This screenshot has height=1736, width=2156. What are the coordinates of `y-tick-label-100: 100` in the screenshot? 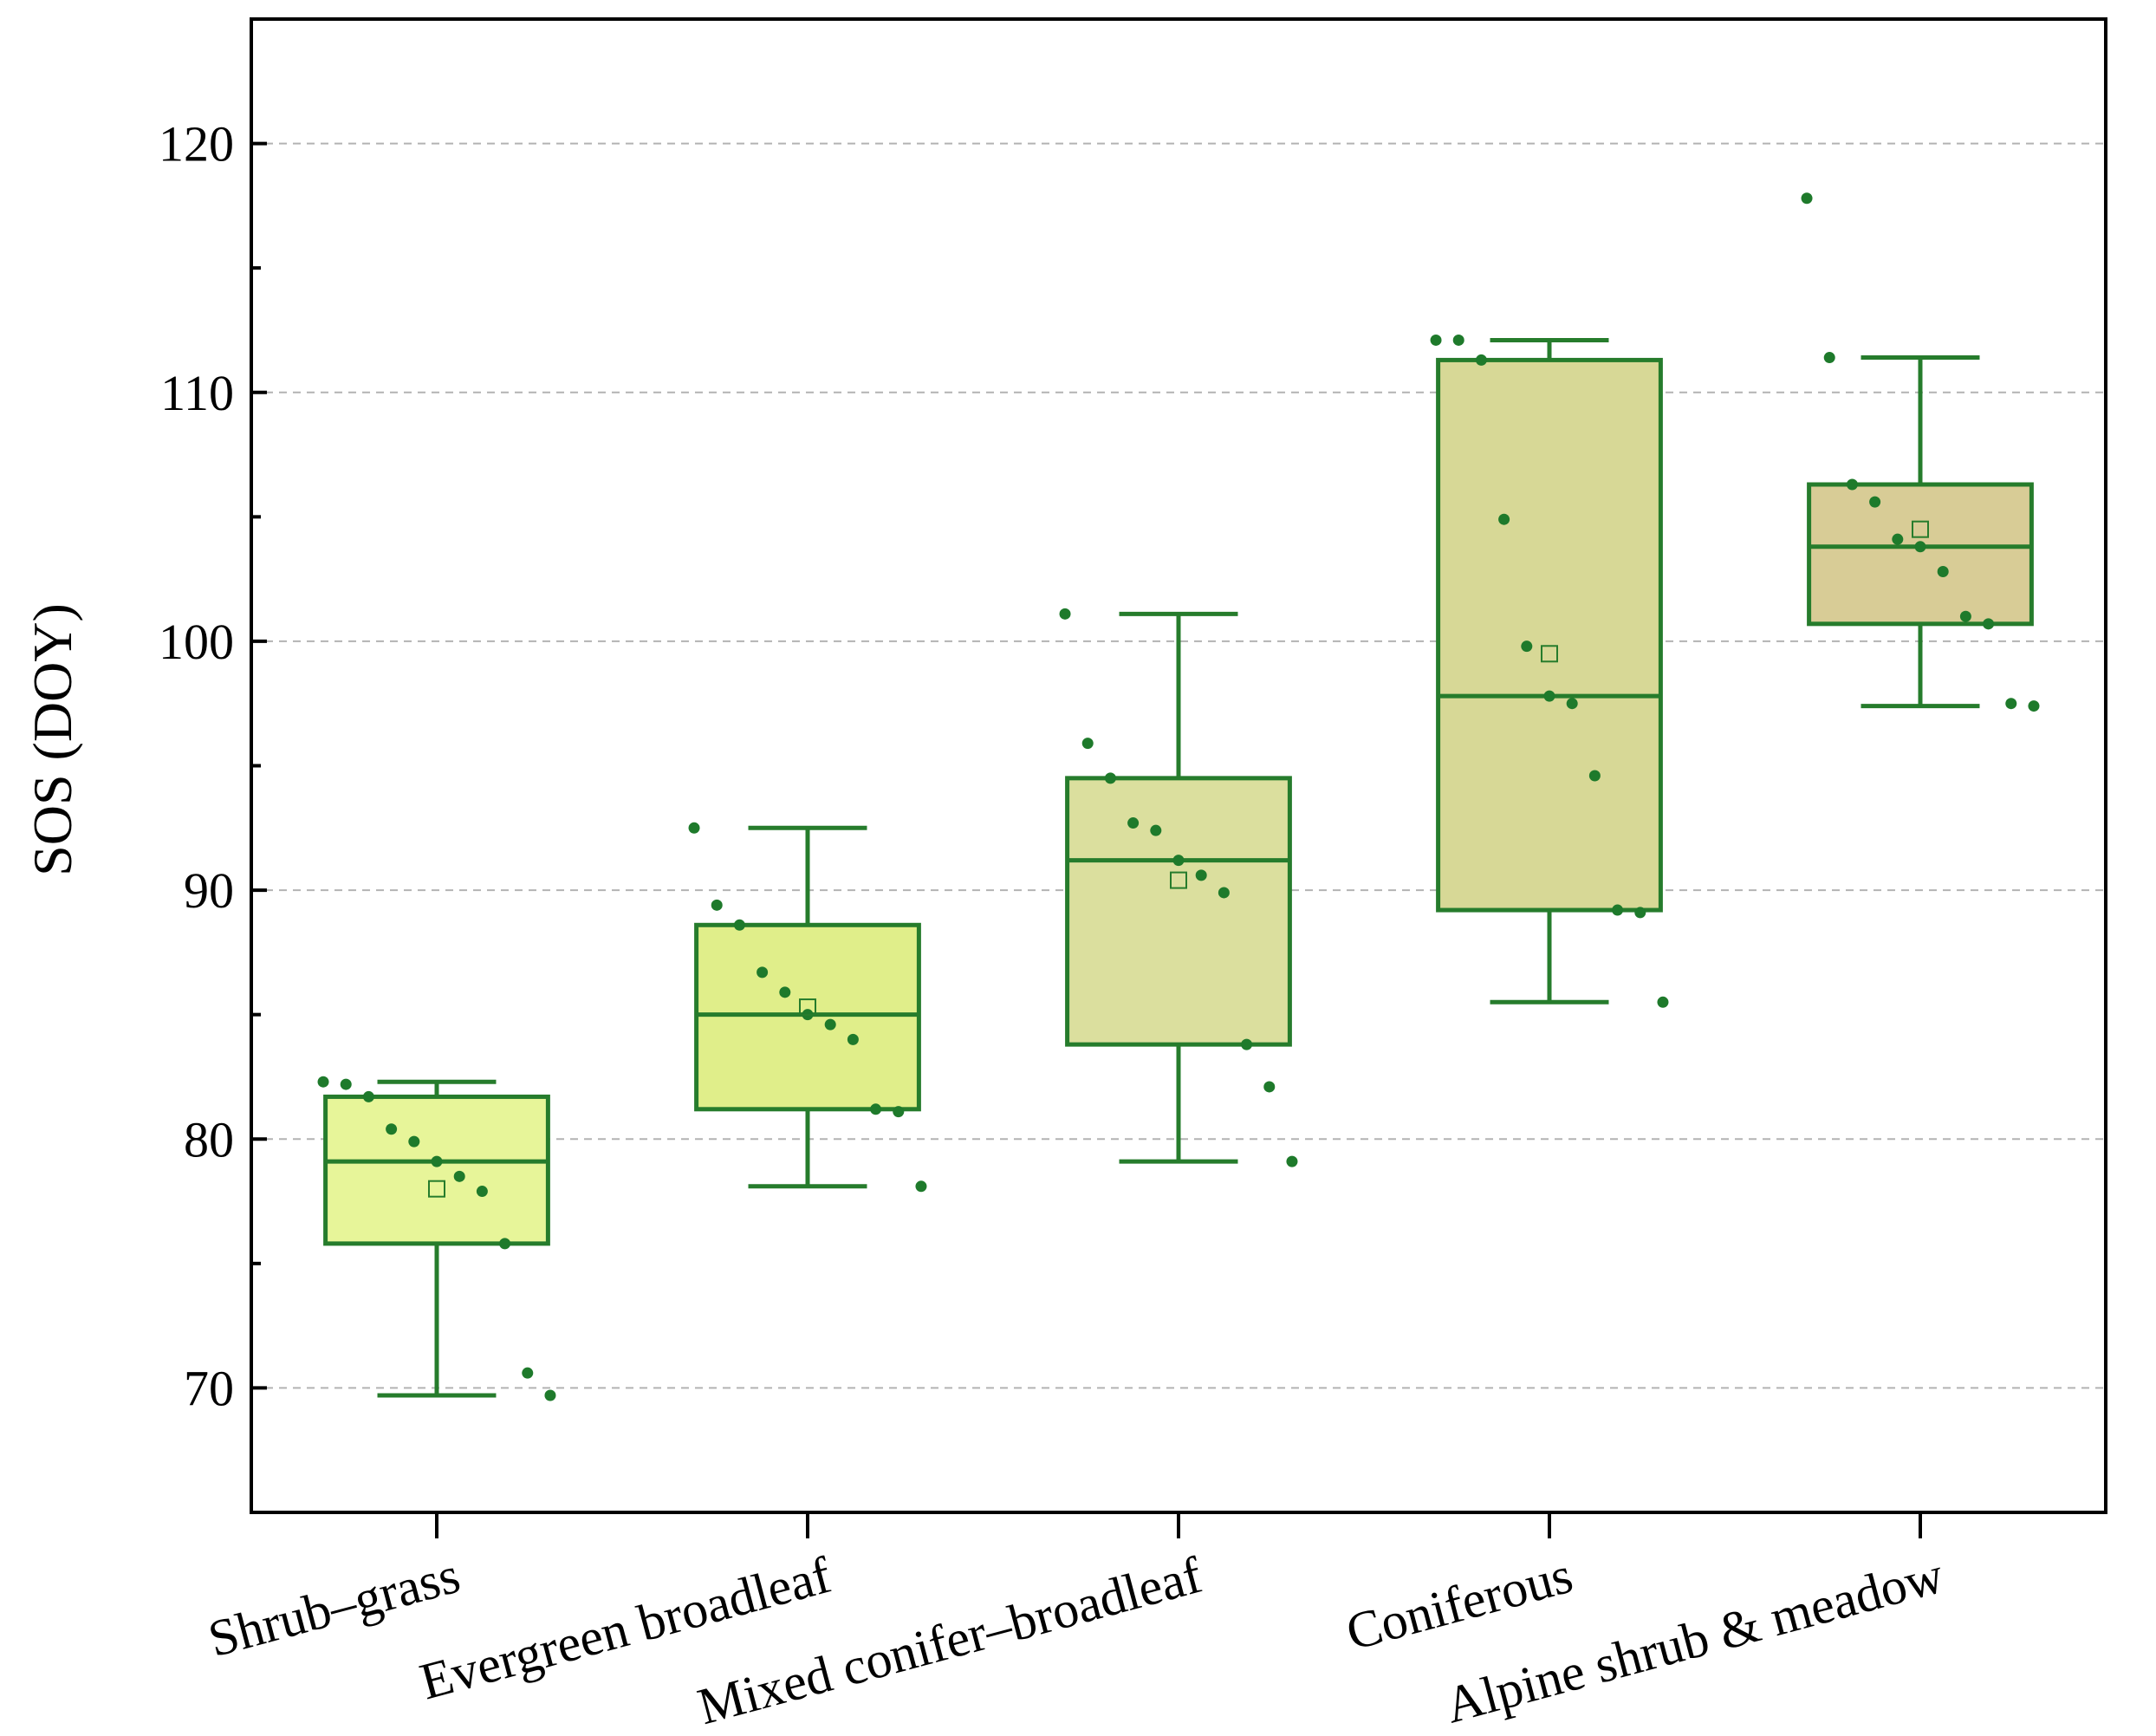 It's located at (196, 642).